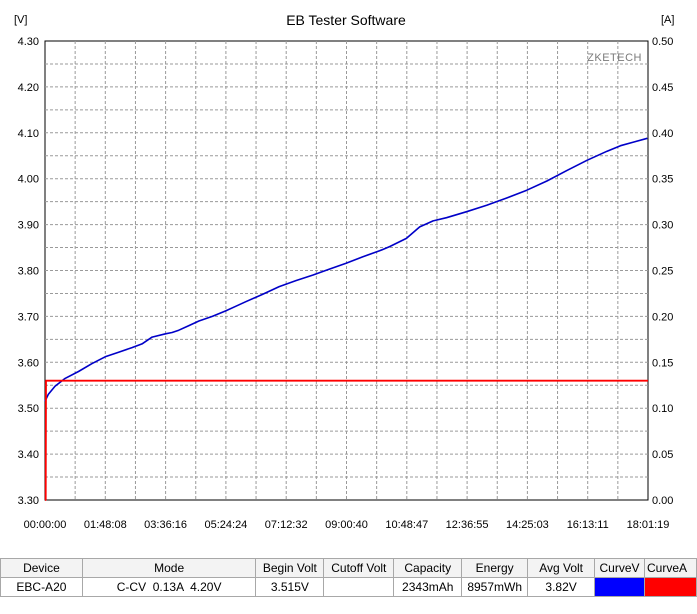 Image resolution: width=697 pixels, height=614 pixels. Describe the element at coordinates (286, 525) in the screenshot. I see `x-tick-label: 07:12:32` at that location.